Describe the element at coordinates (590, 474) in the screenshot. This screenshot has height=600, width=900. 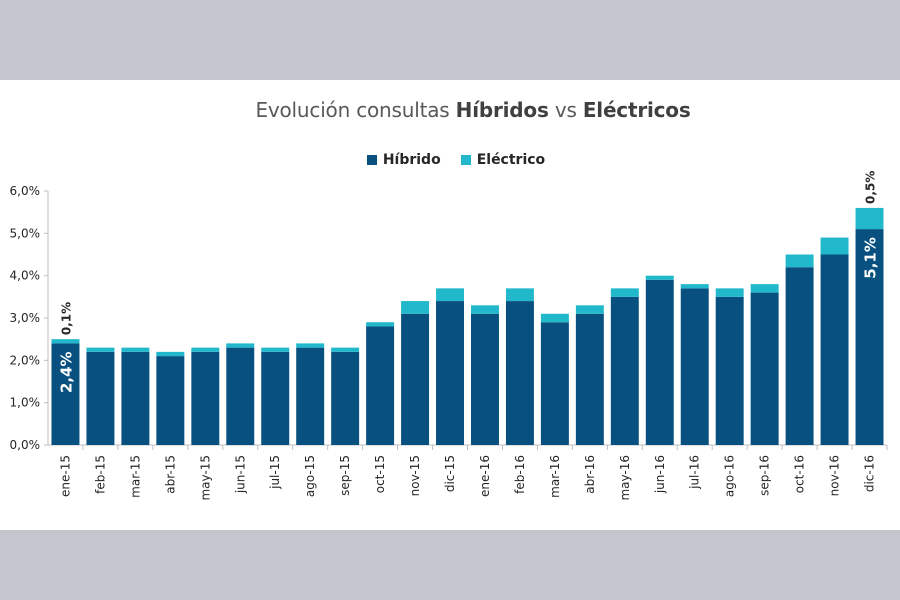
I see `x-tick-label: abr-16` at that location.